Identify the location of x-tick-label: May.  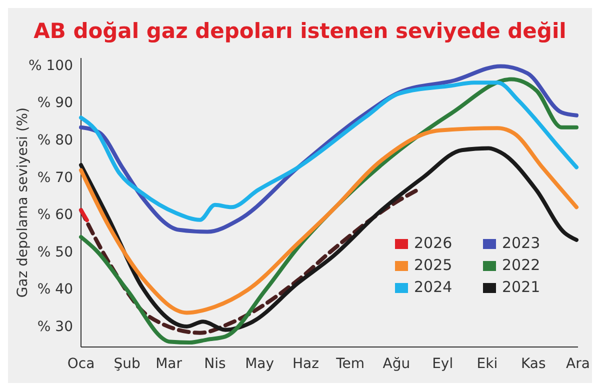
(259, 364).